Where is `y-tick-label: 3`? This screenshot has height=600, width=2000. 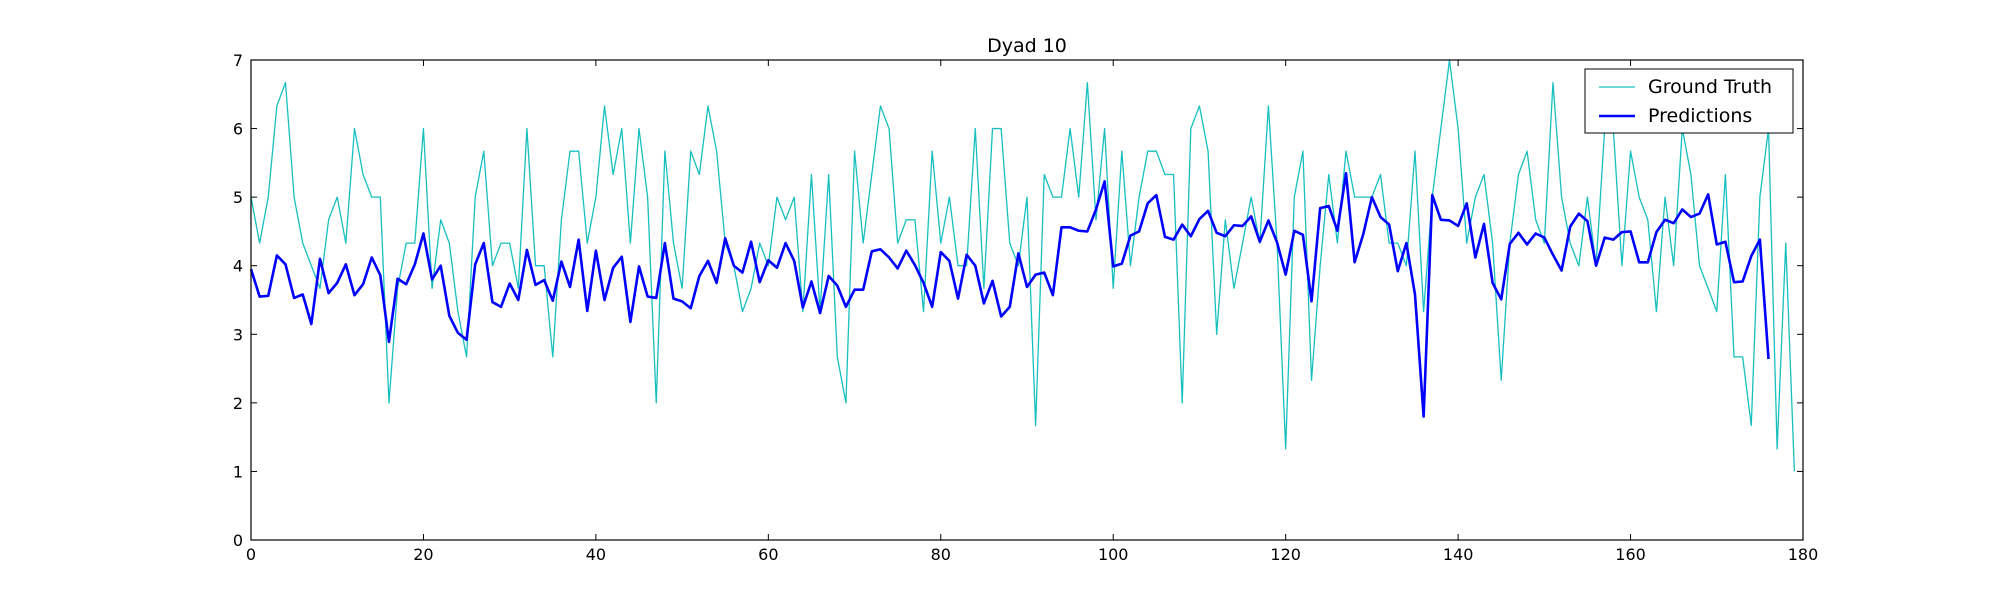
y-tick-label: 3 is located at coordinates (238, 334).